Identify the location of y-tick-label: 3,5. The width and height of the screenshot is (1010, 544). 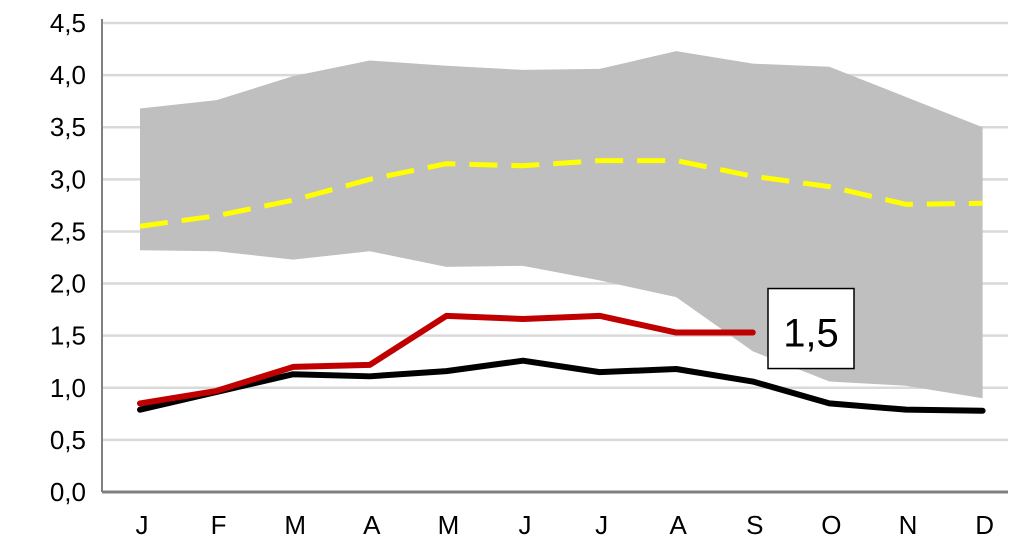
(68, 127).